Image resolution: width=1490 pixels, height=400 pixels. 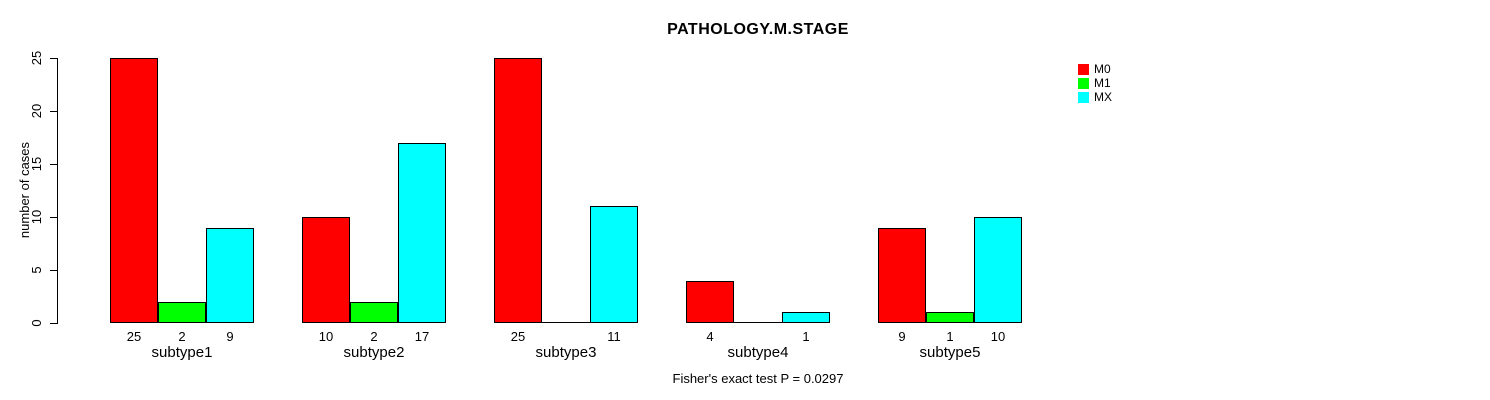 I want to click on category-label: subtype2, so click(x=374, y=352).